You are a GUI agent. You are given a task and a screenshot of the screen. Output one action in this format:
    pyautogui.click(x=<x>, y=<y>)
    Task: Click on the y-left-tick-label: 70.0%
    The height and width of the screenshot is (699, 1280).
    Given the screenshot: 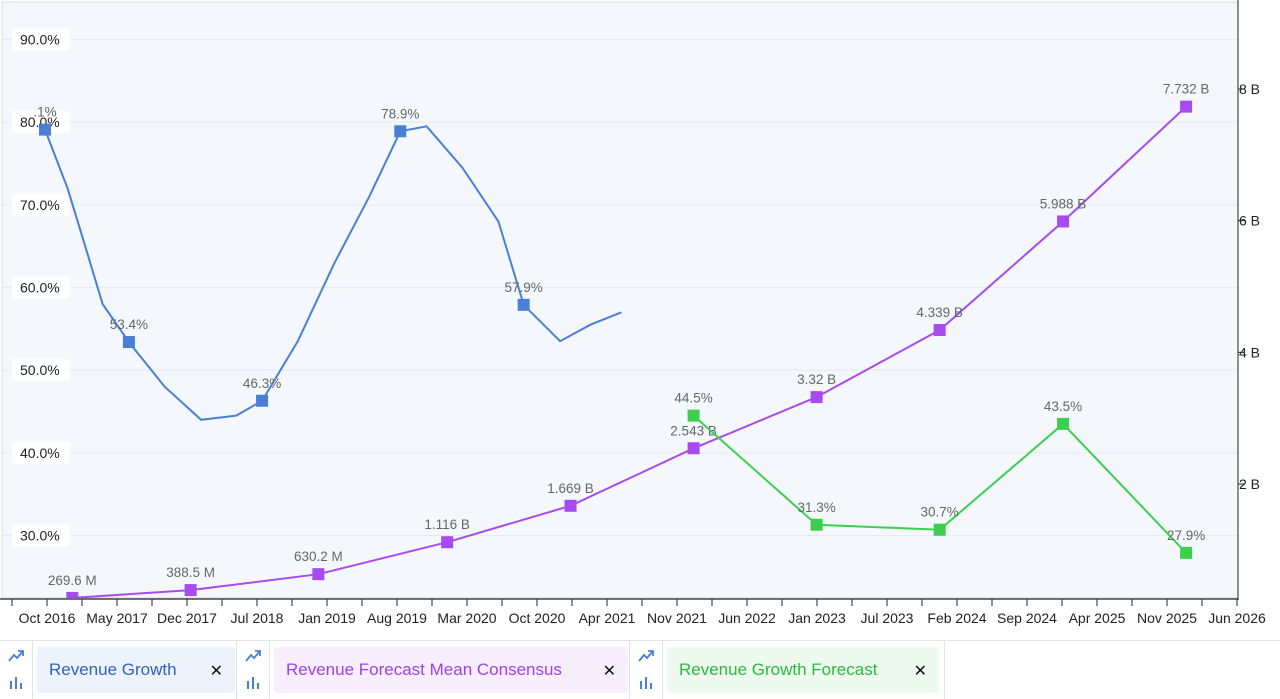 What is the action you would take?
    pyautogui.click(x=40, y=205)
    